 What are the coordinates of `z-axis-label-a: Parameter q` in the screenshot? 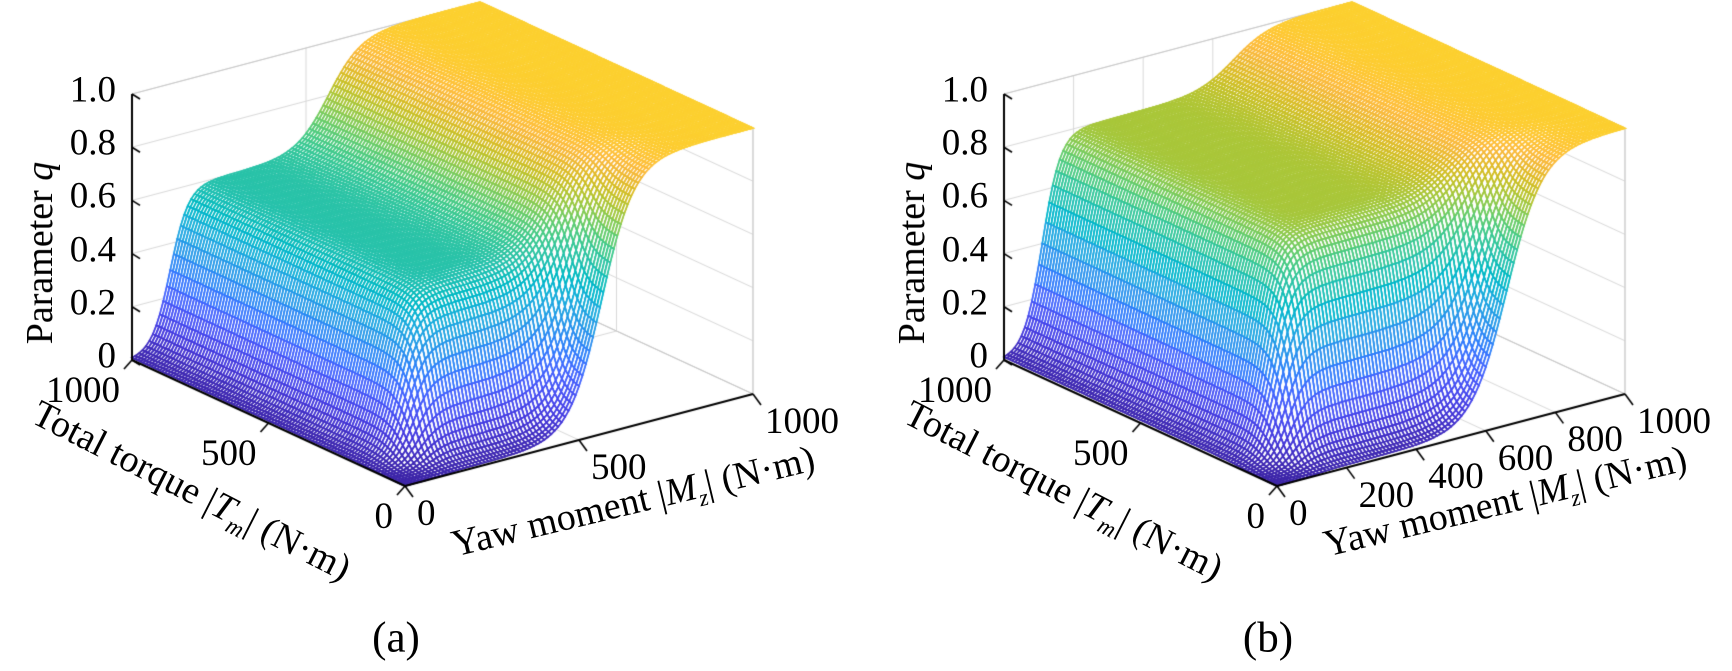 It's located at (40, 253).